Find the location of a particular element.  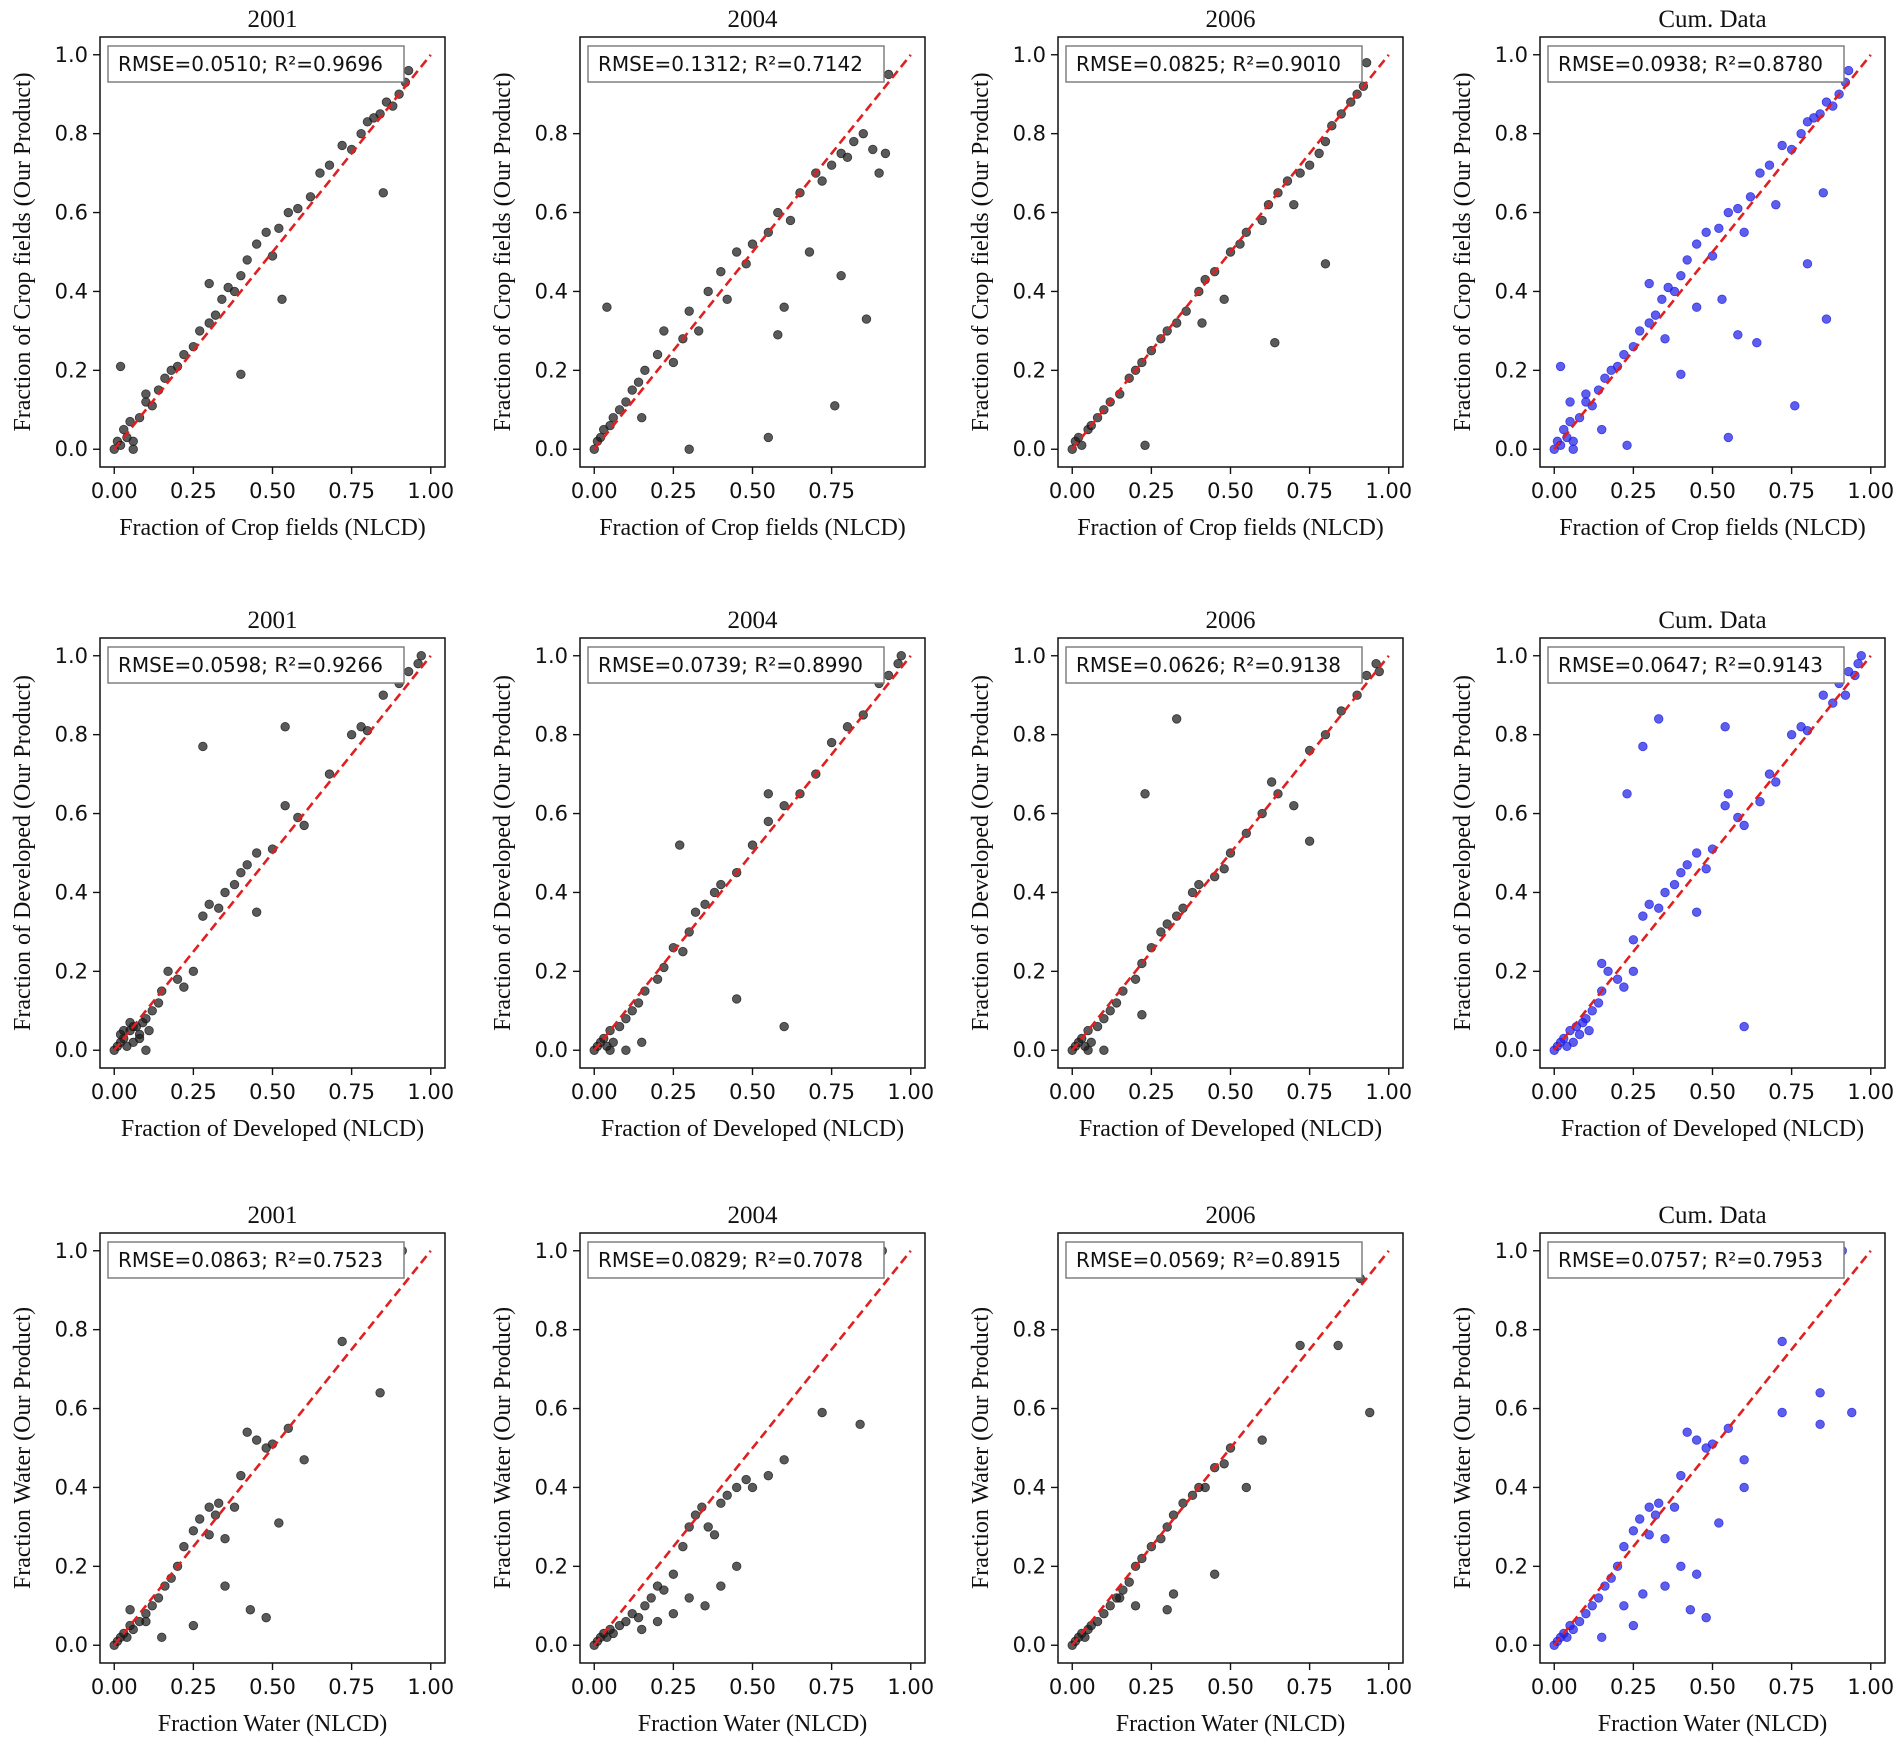

x-tick-label: 0.25 is located at coordinates (193, 1687).